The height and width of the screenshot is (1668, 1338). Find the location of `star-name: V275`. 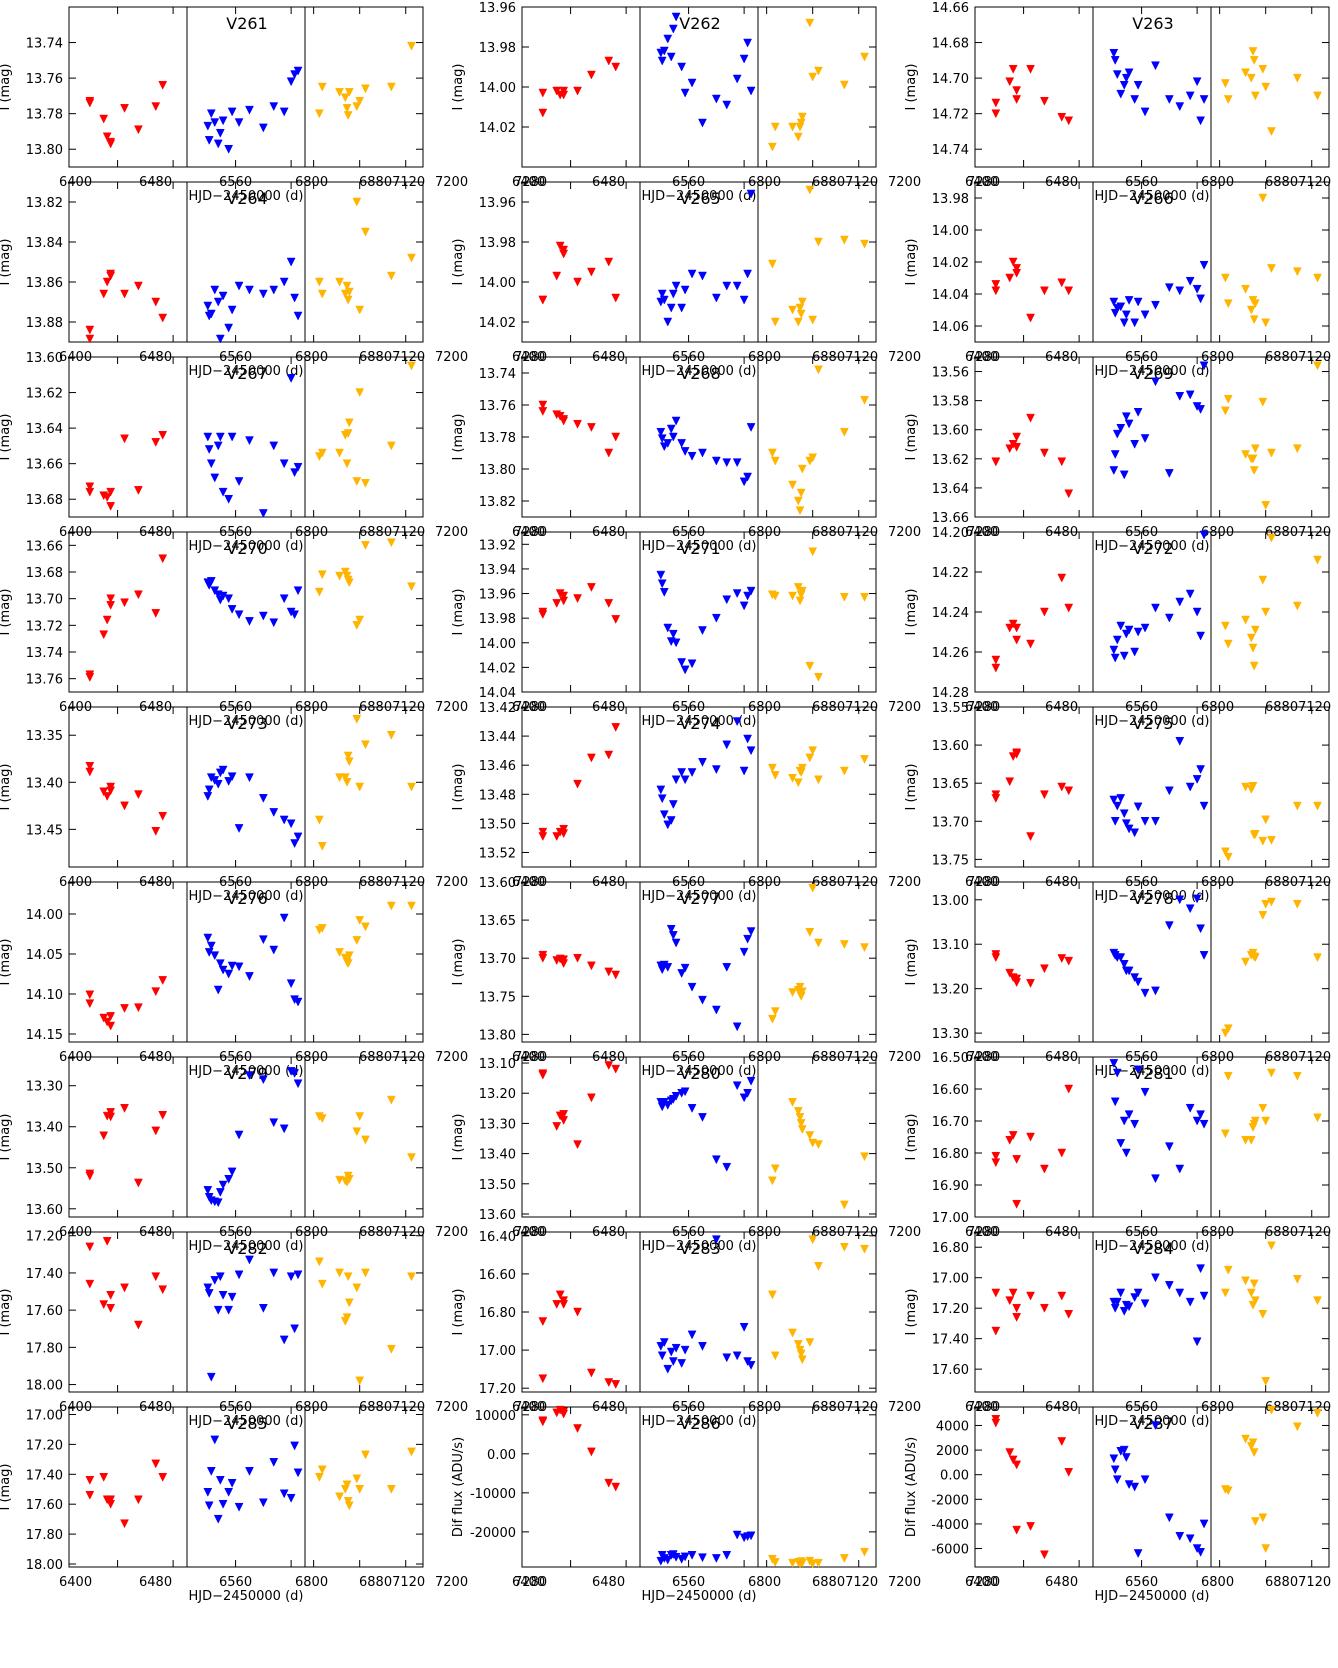

star-name: V275 is located at coordinates (1152, 723).